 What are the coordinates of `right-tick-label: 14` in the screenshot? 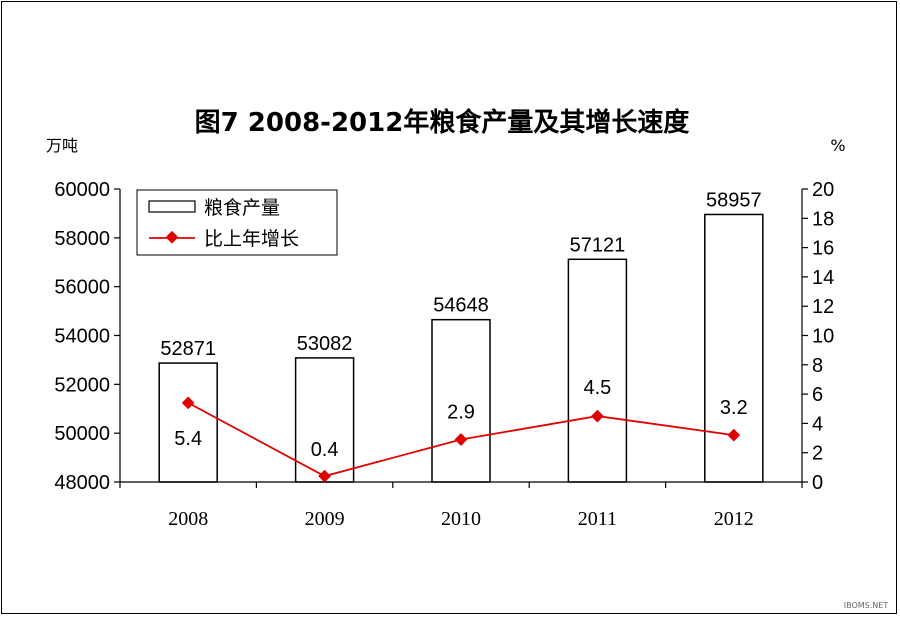 It's located at (823, 278).